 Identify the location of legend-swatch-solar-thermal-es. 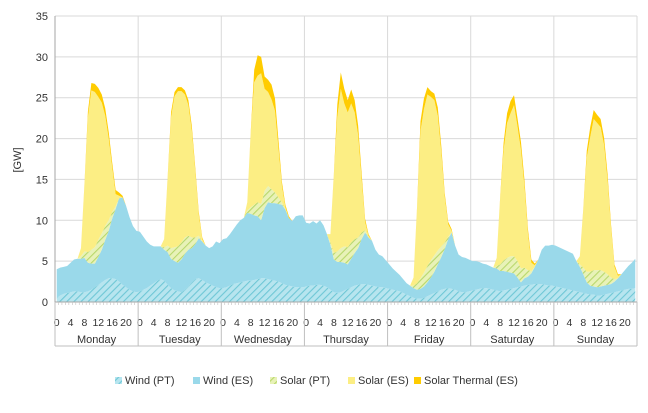
(417, 380).